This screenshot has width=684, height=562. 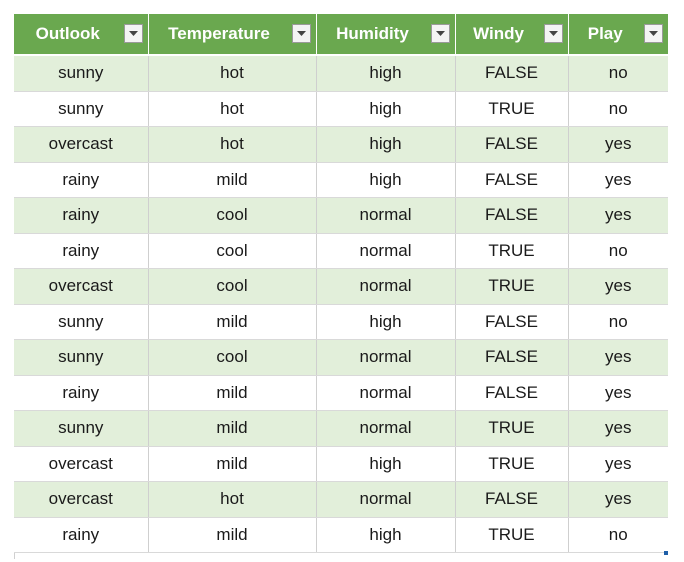 I want to click on table-row: overcast mild high TRUE yes, so click(x=341, y=464).